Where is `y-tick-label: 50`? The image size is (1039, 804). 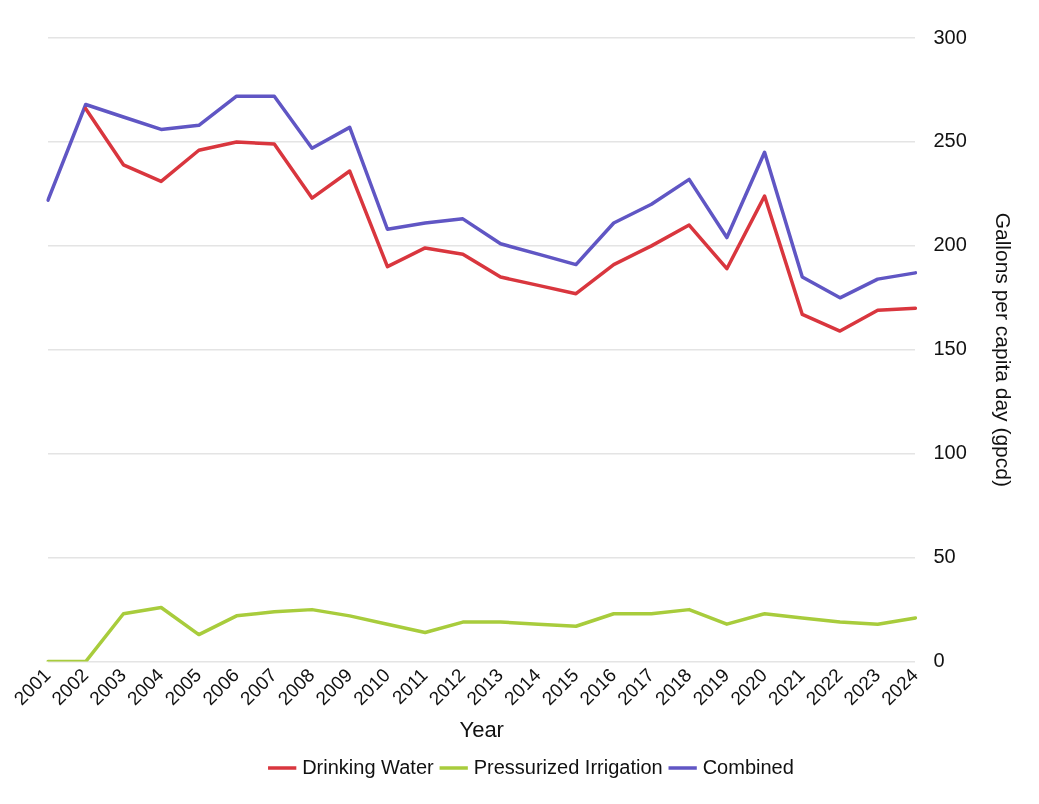 y-tick-label: 50 is located at coordinates (944, 556).